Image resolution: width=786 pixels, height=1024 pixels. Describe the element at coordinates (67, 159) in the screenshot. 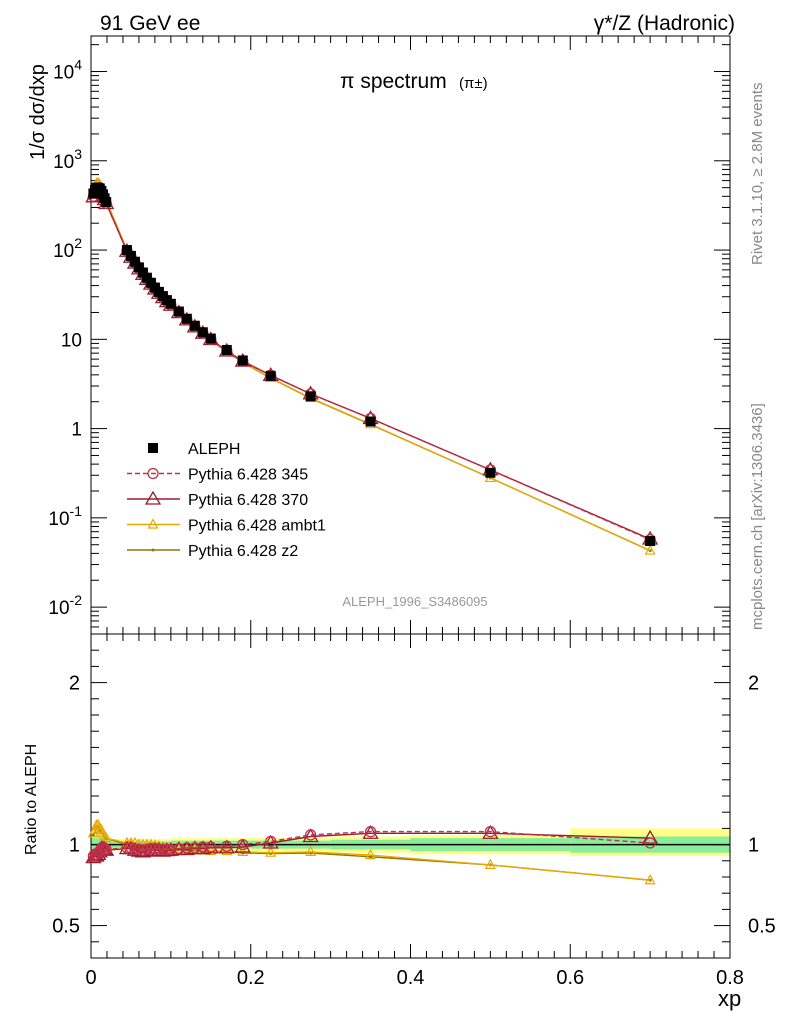

I see `y-tick-label: 10³` at that location.